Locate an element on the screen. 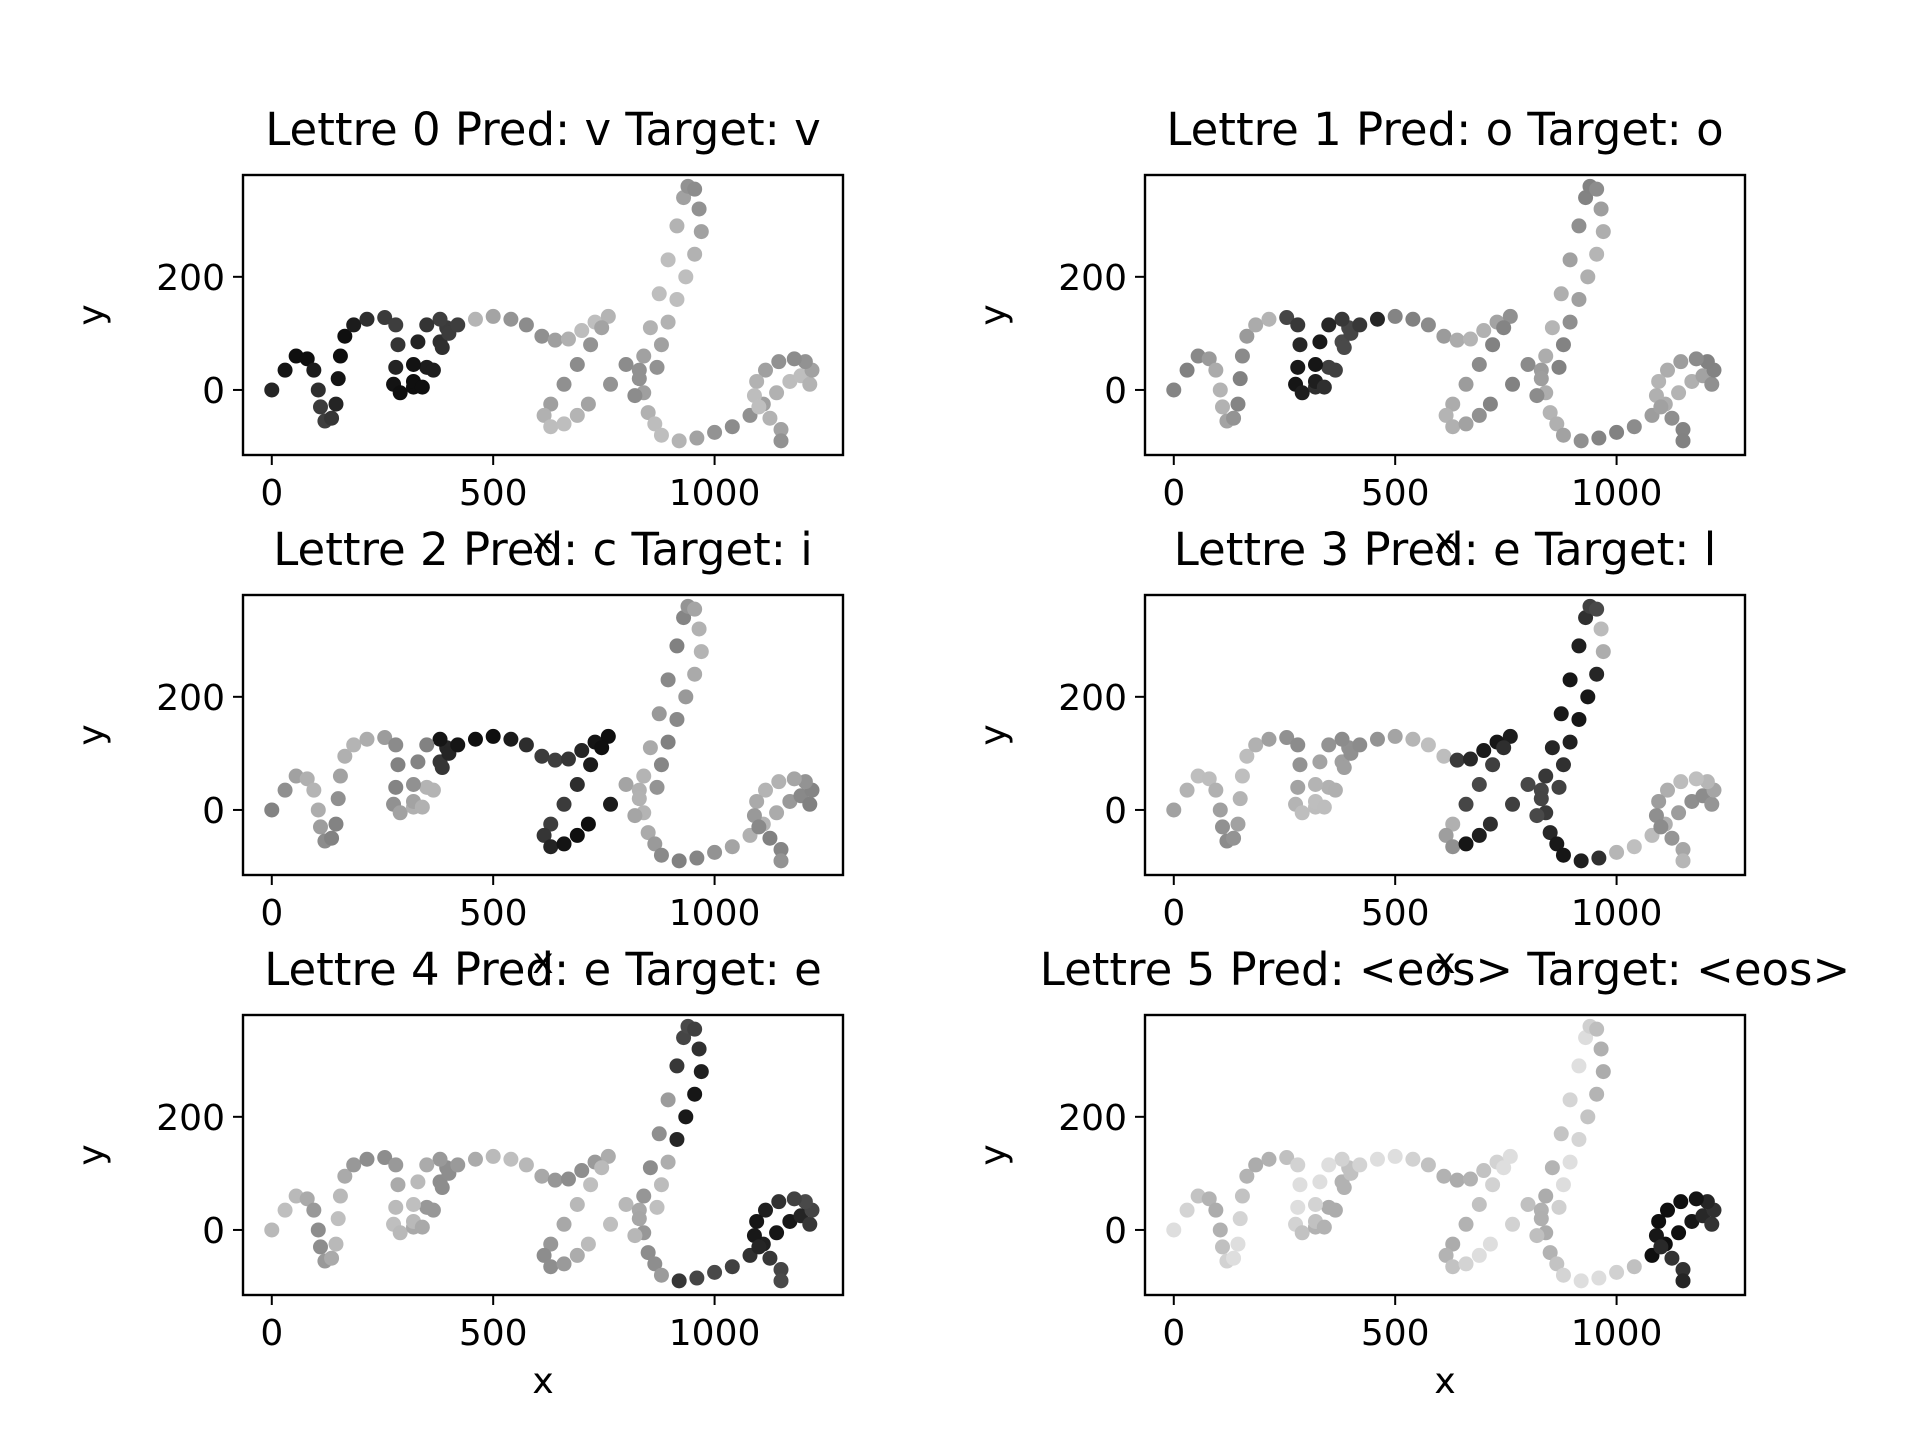 The width and height of the screenshot is (1920, 1440). subplot-title: Lettre 4 Pred: e Target: e is located at coordinates (543, 969).